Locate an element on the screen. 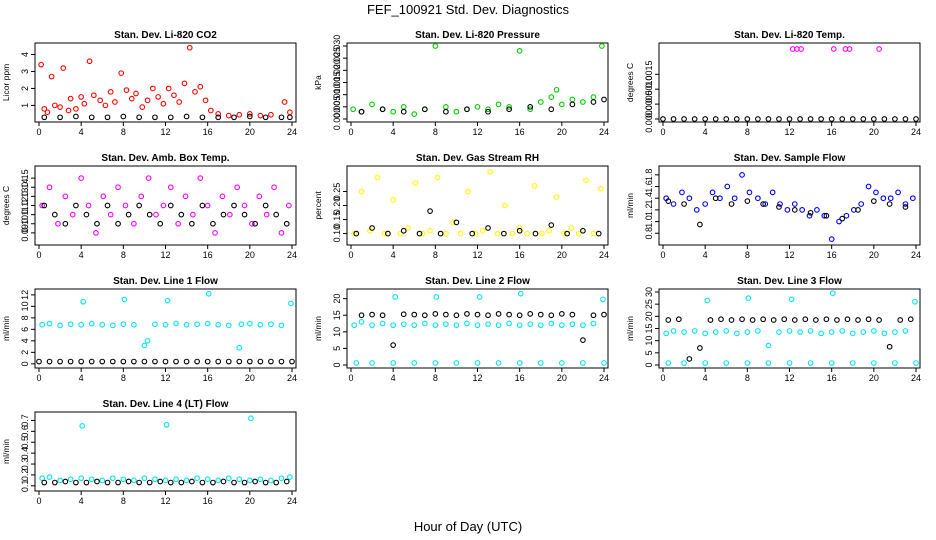 This screenshot has width=936, height=540. y-axis-label: ml/min is located at coordinates (630, 205).